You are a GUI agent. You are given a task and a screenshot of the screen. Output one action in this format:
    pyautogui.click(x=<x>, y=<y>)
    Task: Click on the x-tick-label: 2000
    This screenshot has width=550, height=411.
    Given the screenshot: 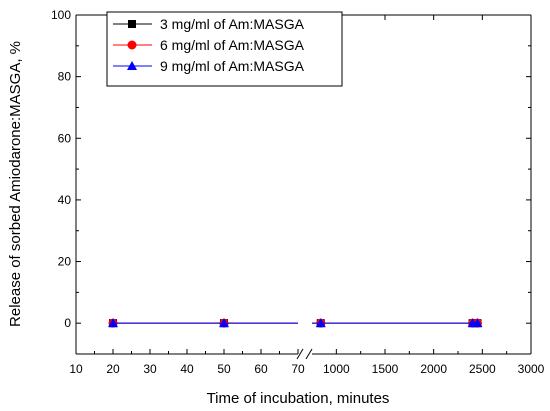 What is the action you would take?
    pyautogui.click(x=433, y=369)
    